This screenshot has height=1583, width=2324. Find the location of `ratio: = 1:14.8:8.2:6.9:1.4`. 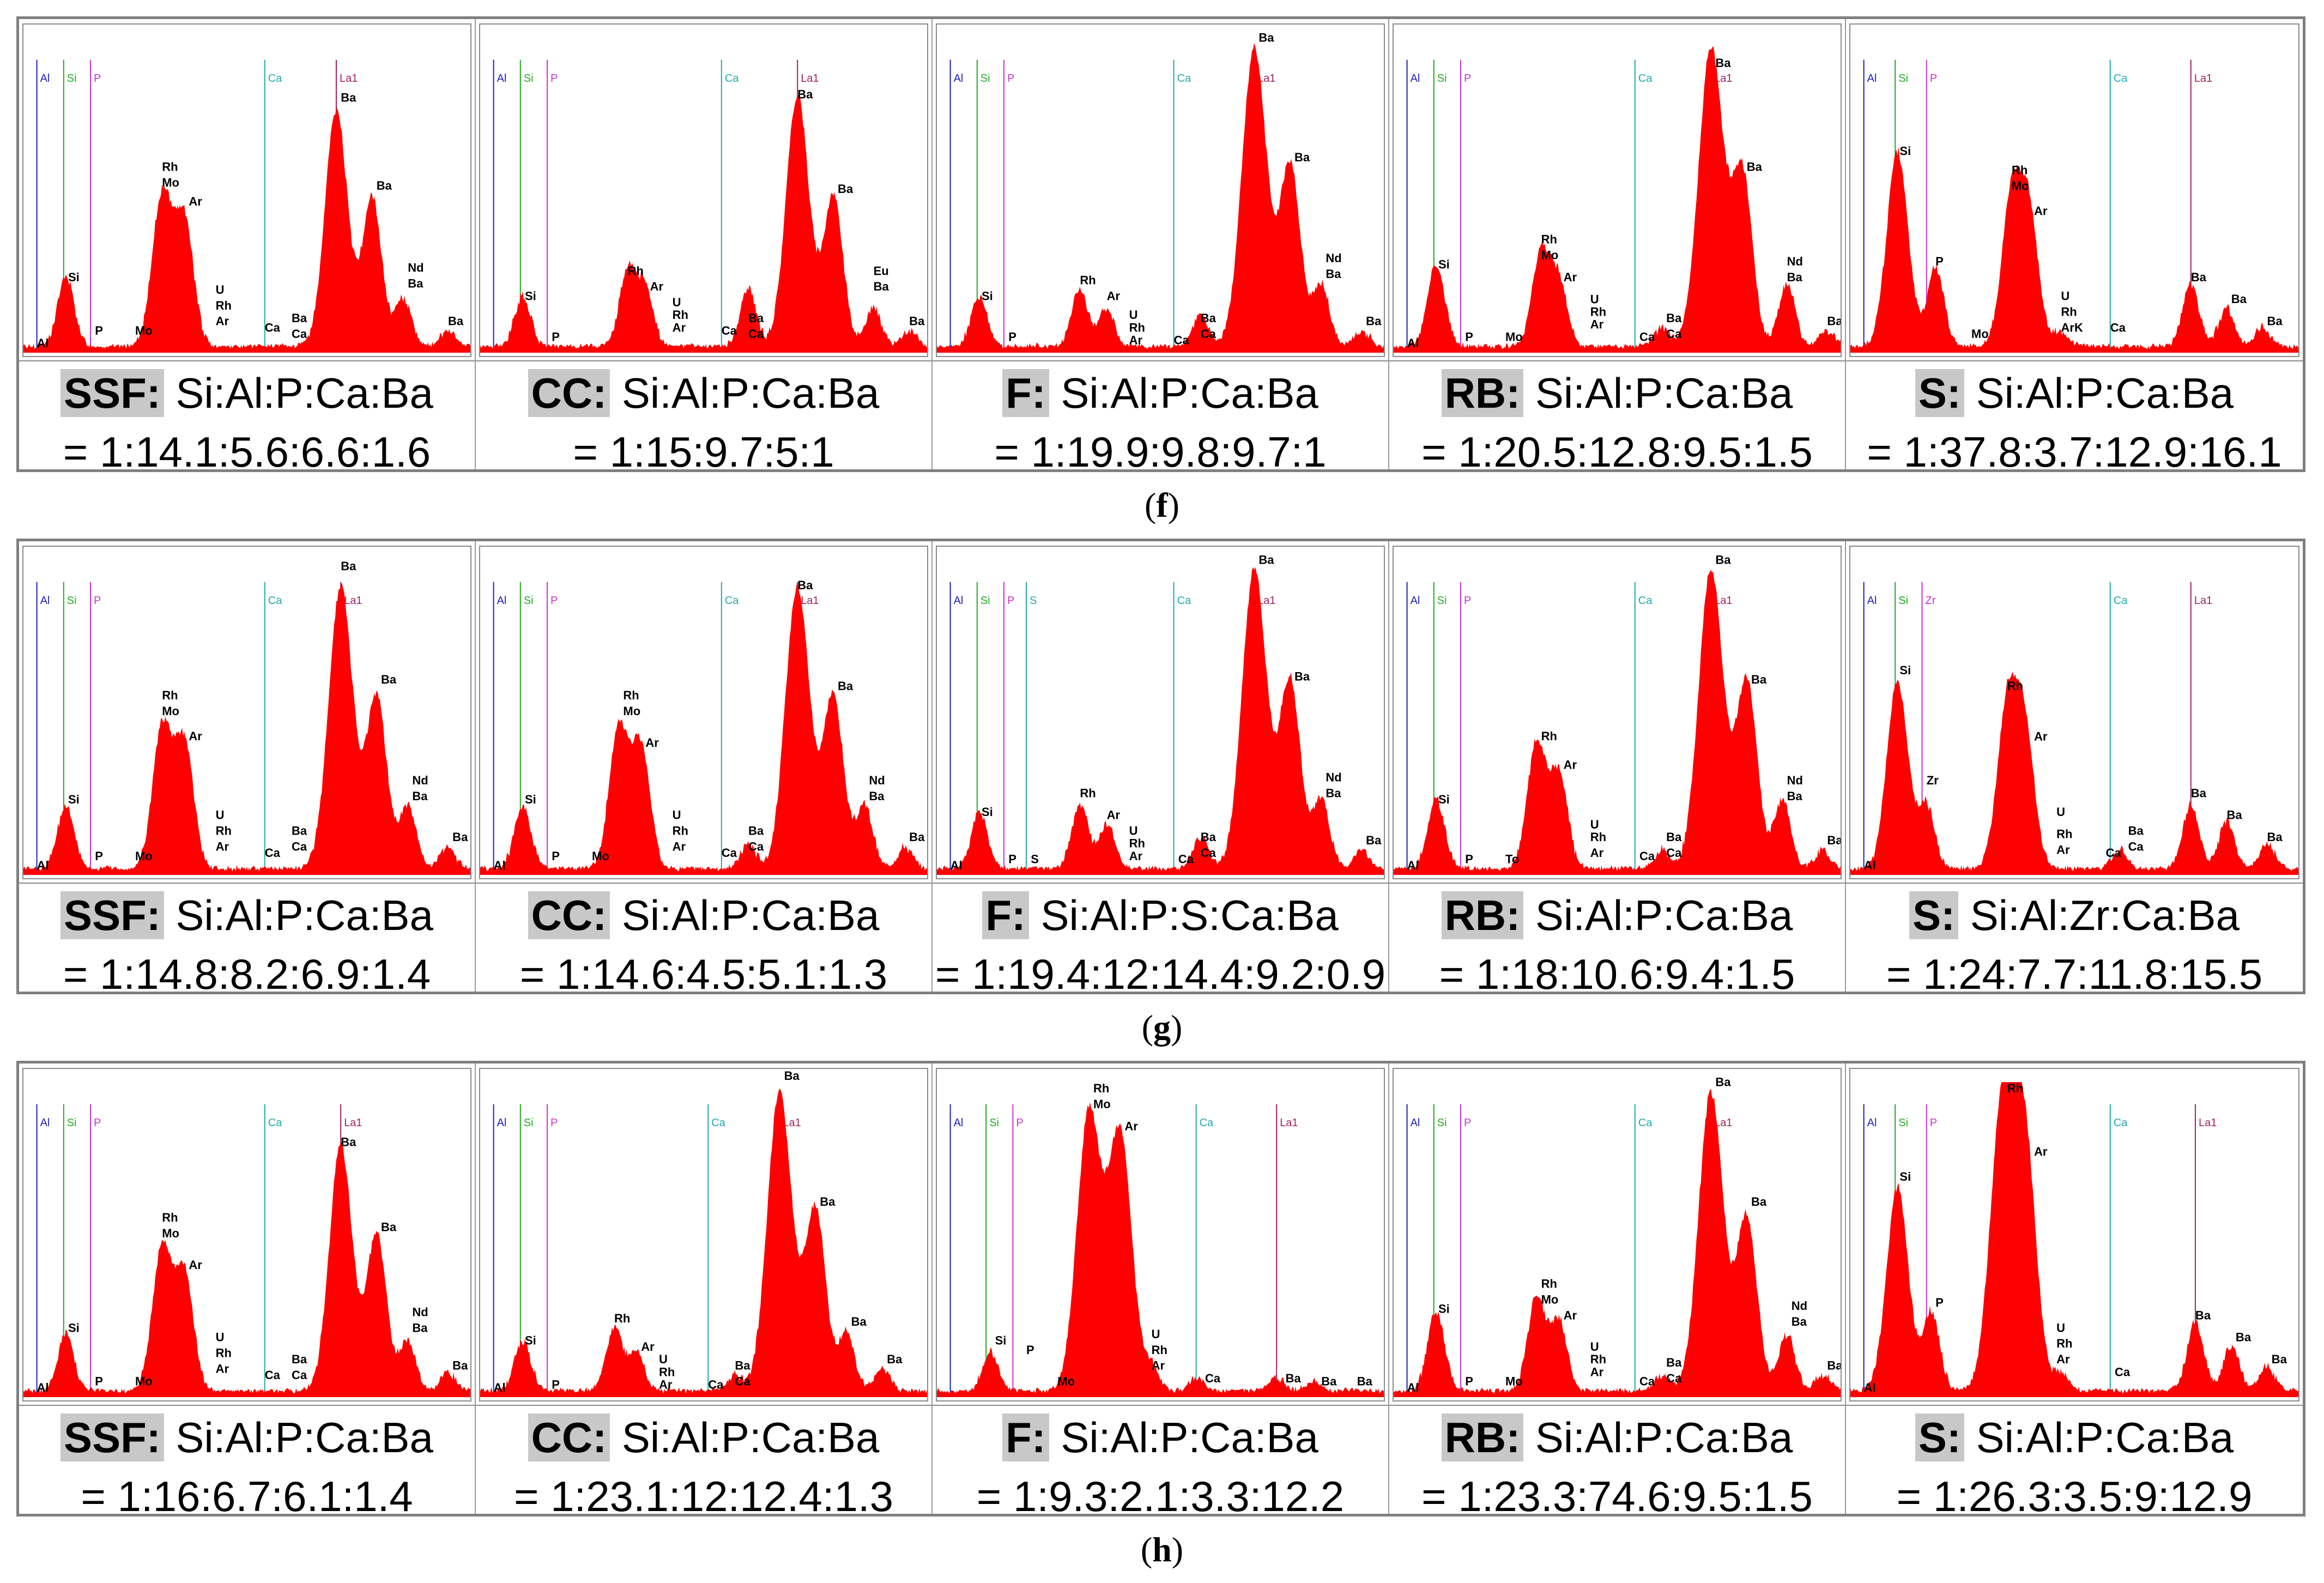

ratio: = 1:14.8:8.2:6.9:1.4 is located at coordinates (247, 974).